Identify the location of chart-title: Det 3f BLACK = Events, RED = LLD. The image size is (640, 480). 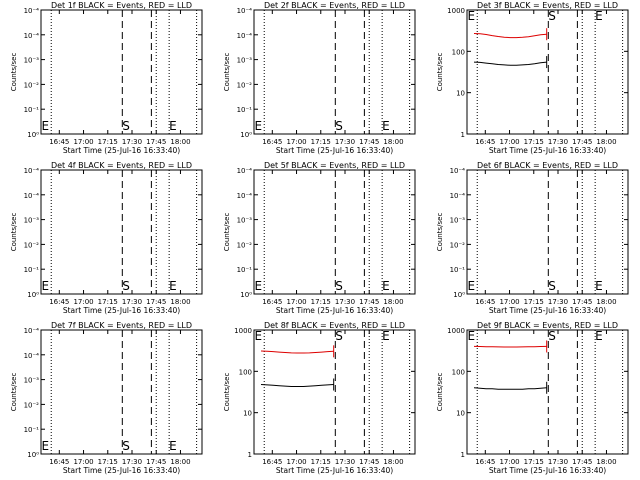
(547, 5).